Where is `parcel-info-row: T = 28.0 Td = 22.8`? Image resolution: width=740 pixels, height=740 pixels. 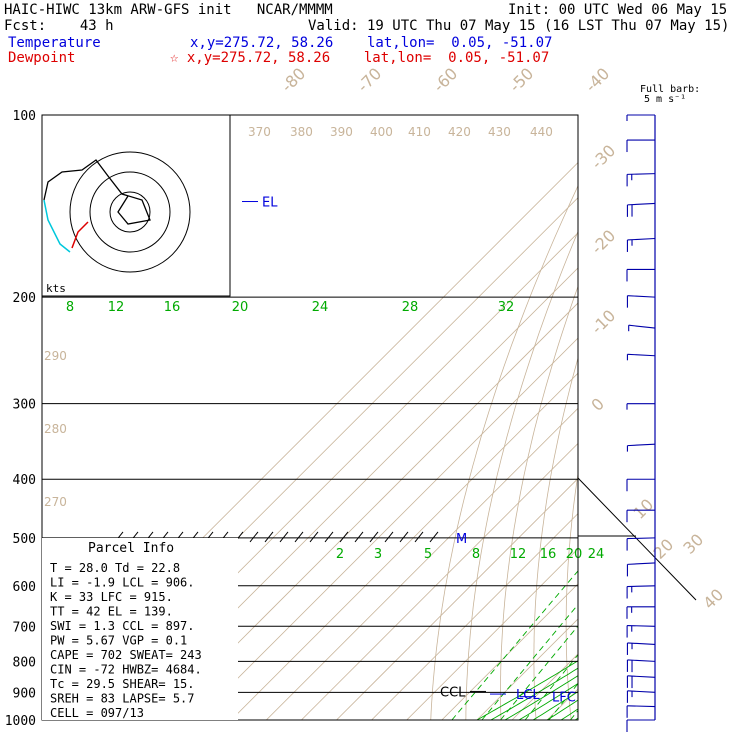
parcel-info-row: T = 28.0 Td = 22.8 is located at coordinates (115, 568).